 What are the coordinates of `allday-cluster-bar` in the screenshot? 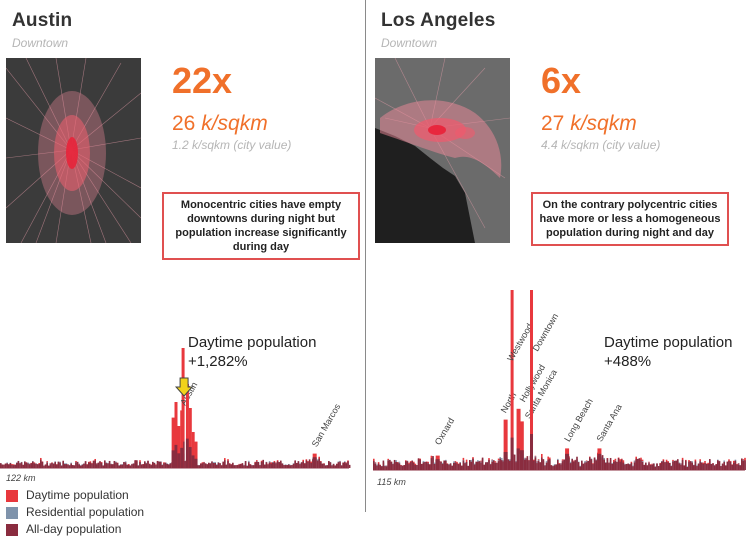 It's located at (187, 453).